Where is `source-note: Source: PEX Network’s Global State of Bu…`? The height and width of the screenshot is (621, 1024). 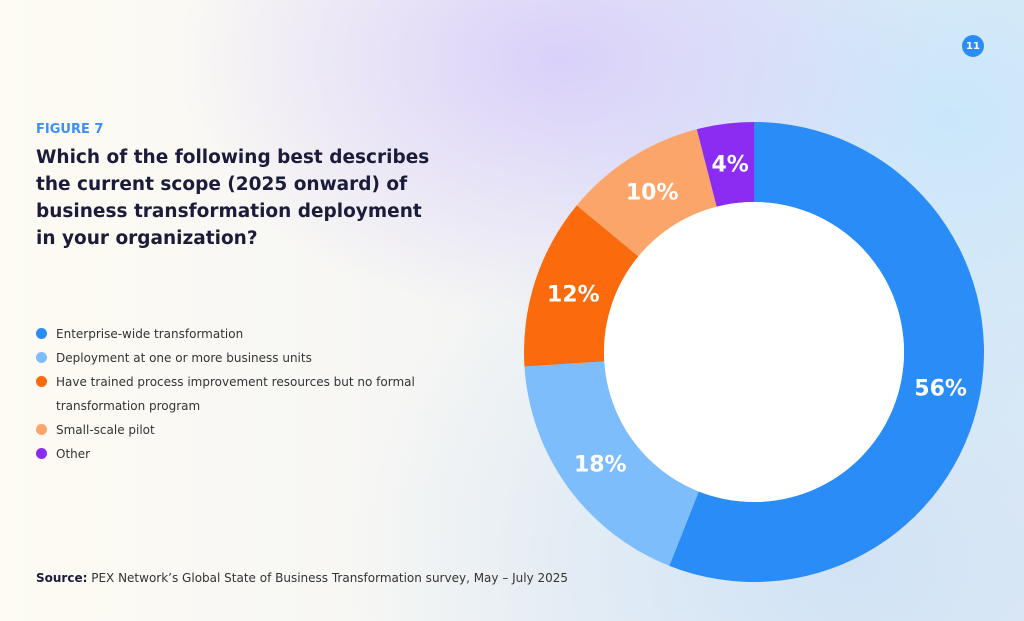 source-note: Source: PEX Network’s Global State of Bu… is located at coordinates (302, 578).